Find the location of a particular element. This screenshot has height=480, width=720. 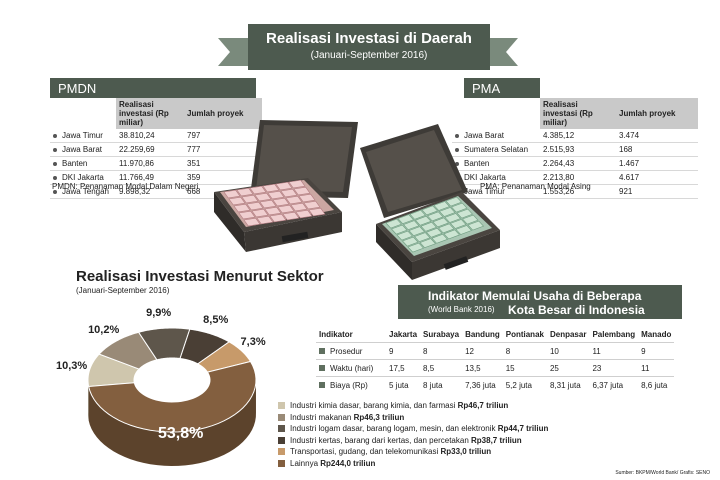

pmdn-row: DKI Jakarta 11.766,49 359 is located at coordinates (156, 177).